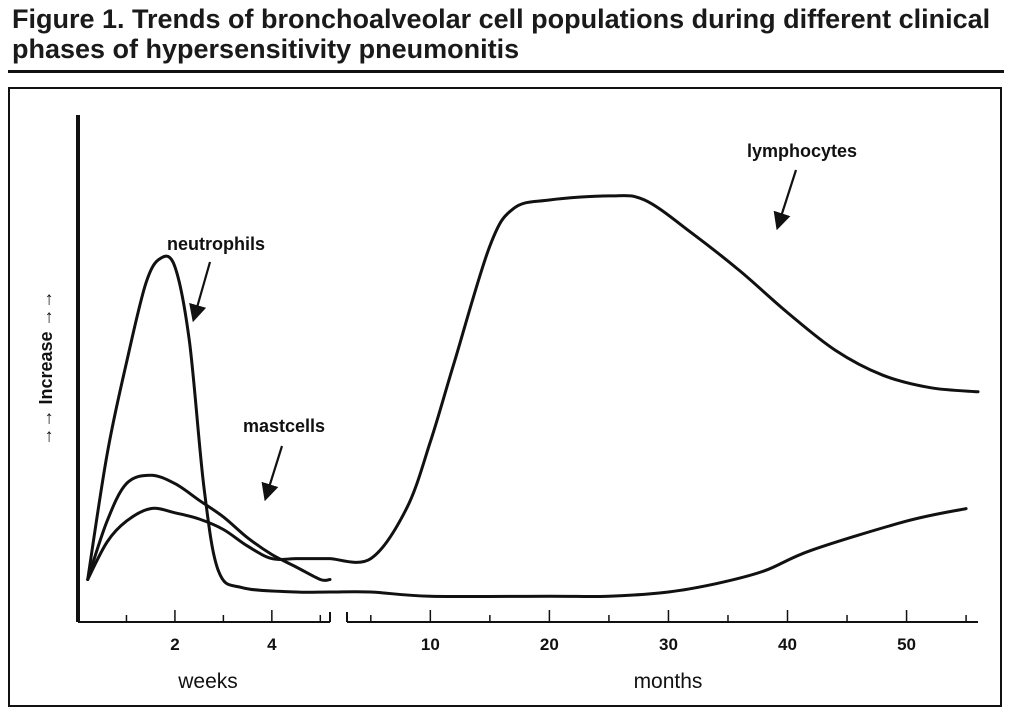 The height and width of the screenshot is (716, 1014). I want to click on tick-label-months: 40, so click(787, 644).